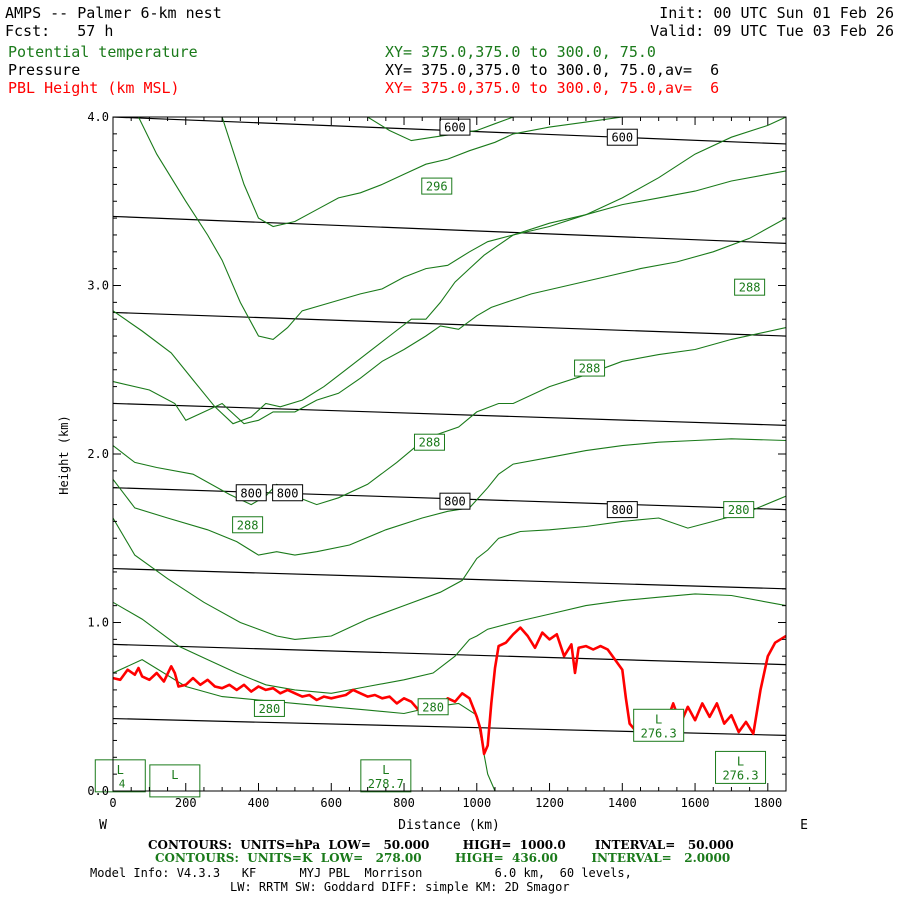 The width and height of the screenshot is (900, 900). I want to click on pressure-xy-info: XY= 375.0,375.0 to 300.0, 75.0,av= 6, so click(552, 70).